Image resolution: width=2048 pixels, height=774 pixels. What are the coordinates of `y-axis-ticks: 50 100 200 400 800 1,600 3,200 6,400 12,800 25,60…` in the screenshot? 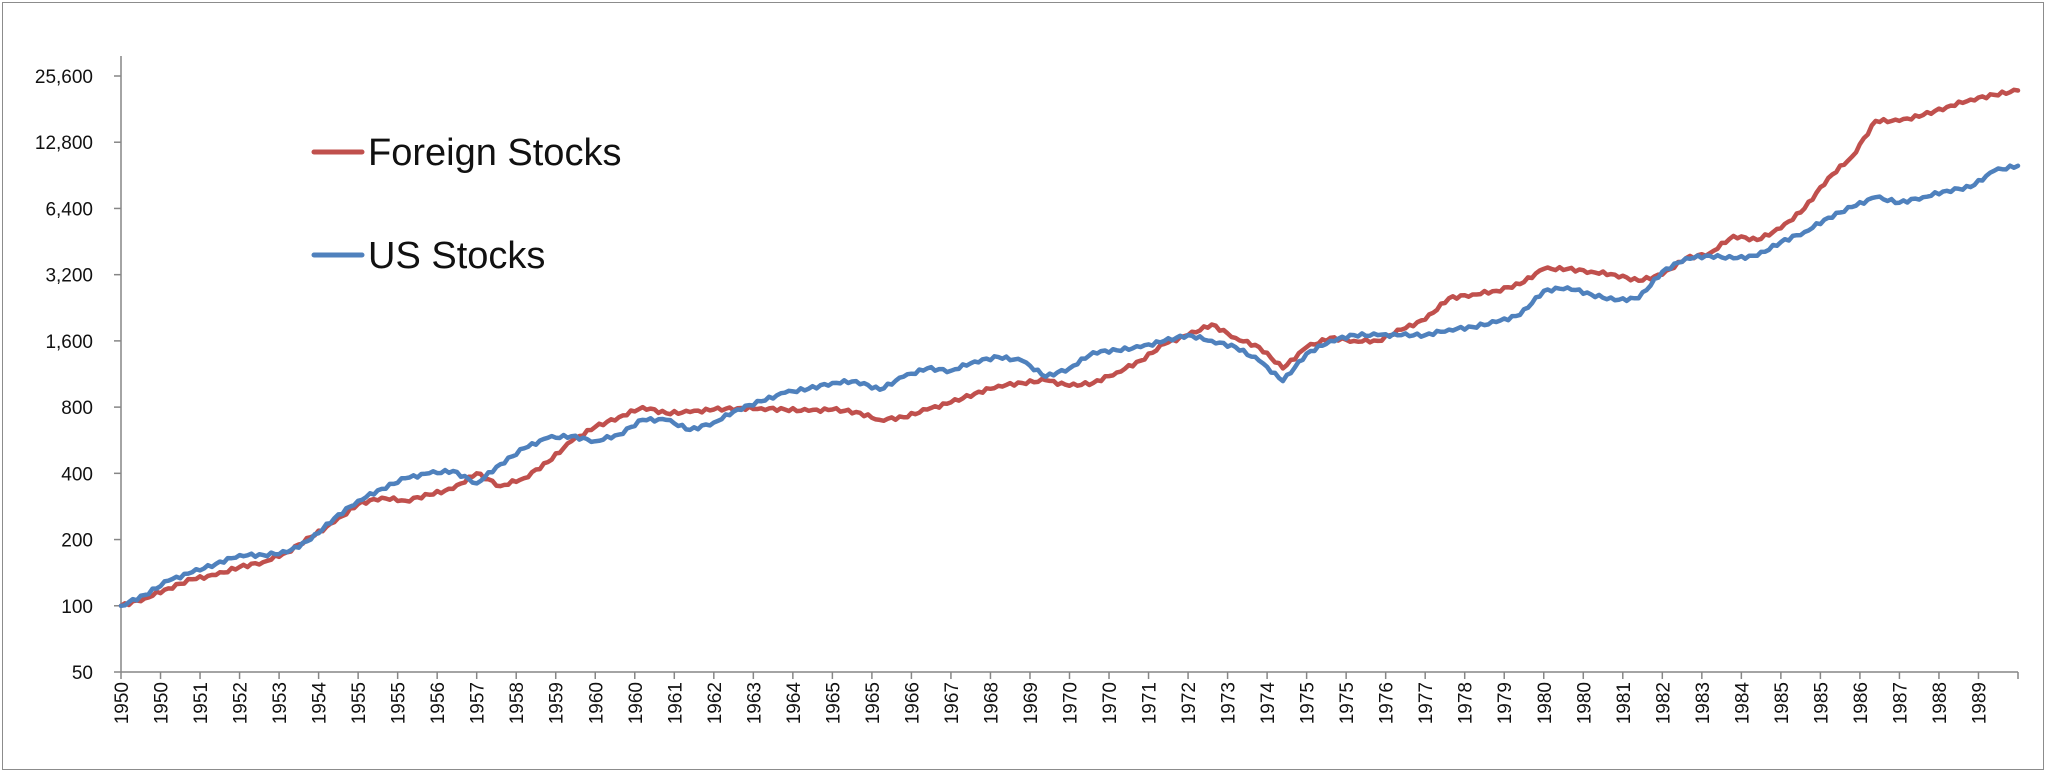 It's located at (78, 375).